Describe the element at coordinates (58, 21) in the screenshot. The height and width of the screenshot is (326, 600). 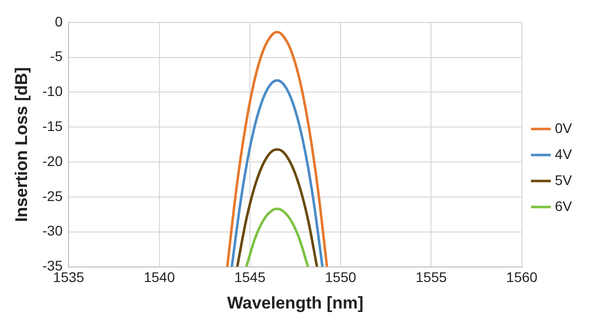
I see `y-tick-label: 0` at that location.